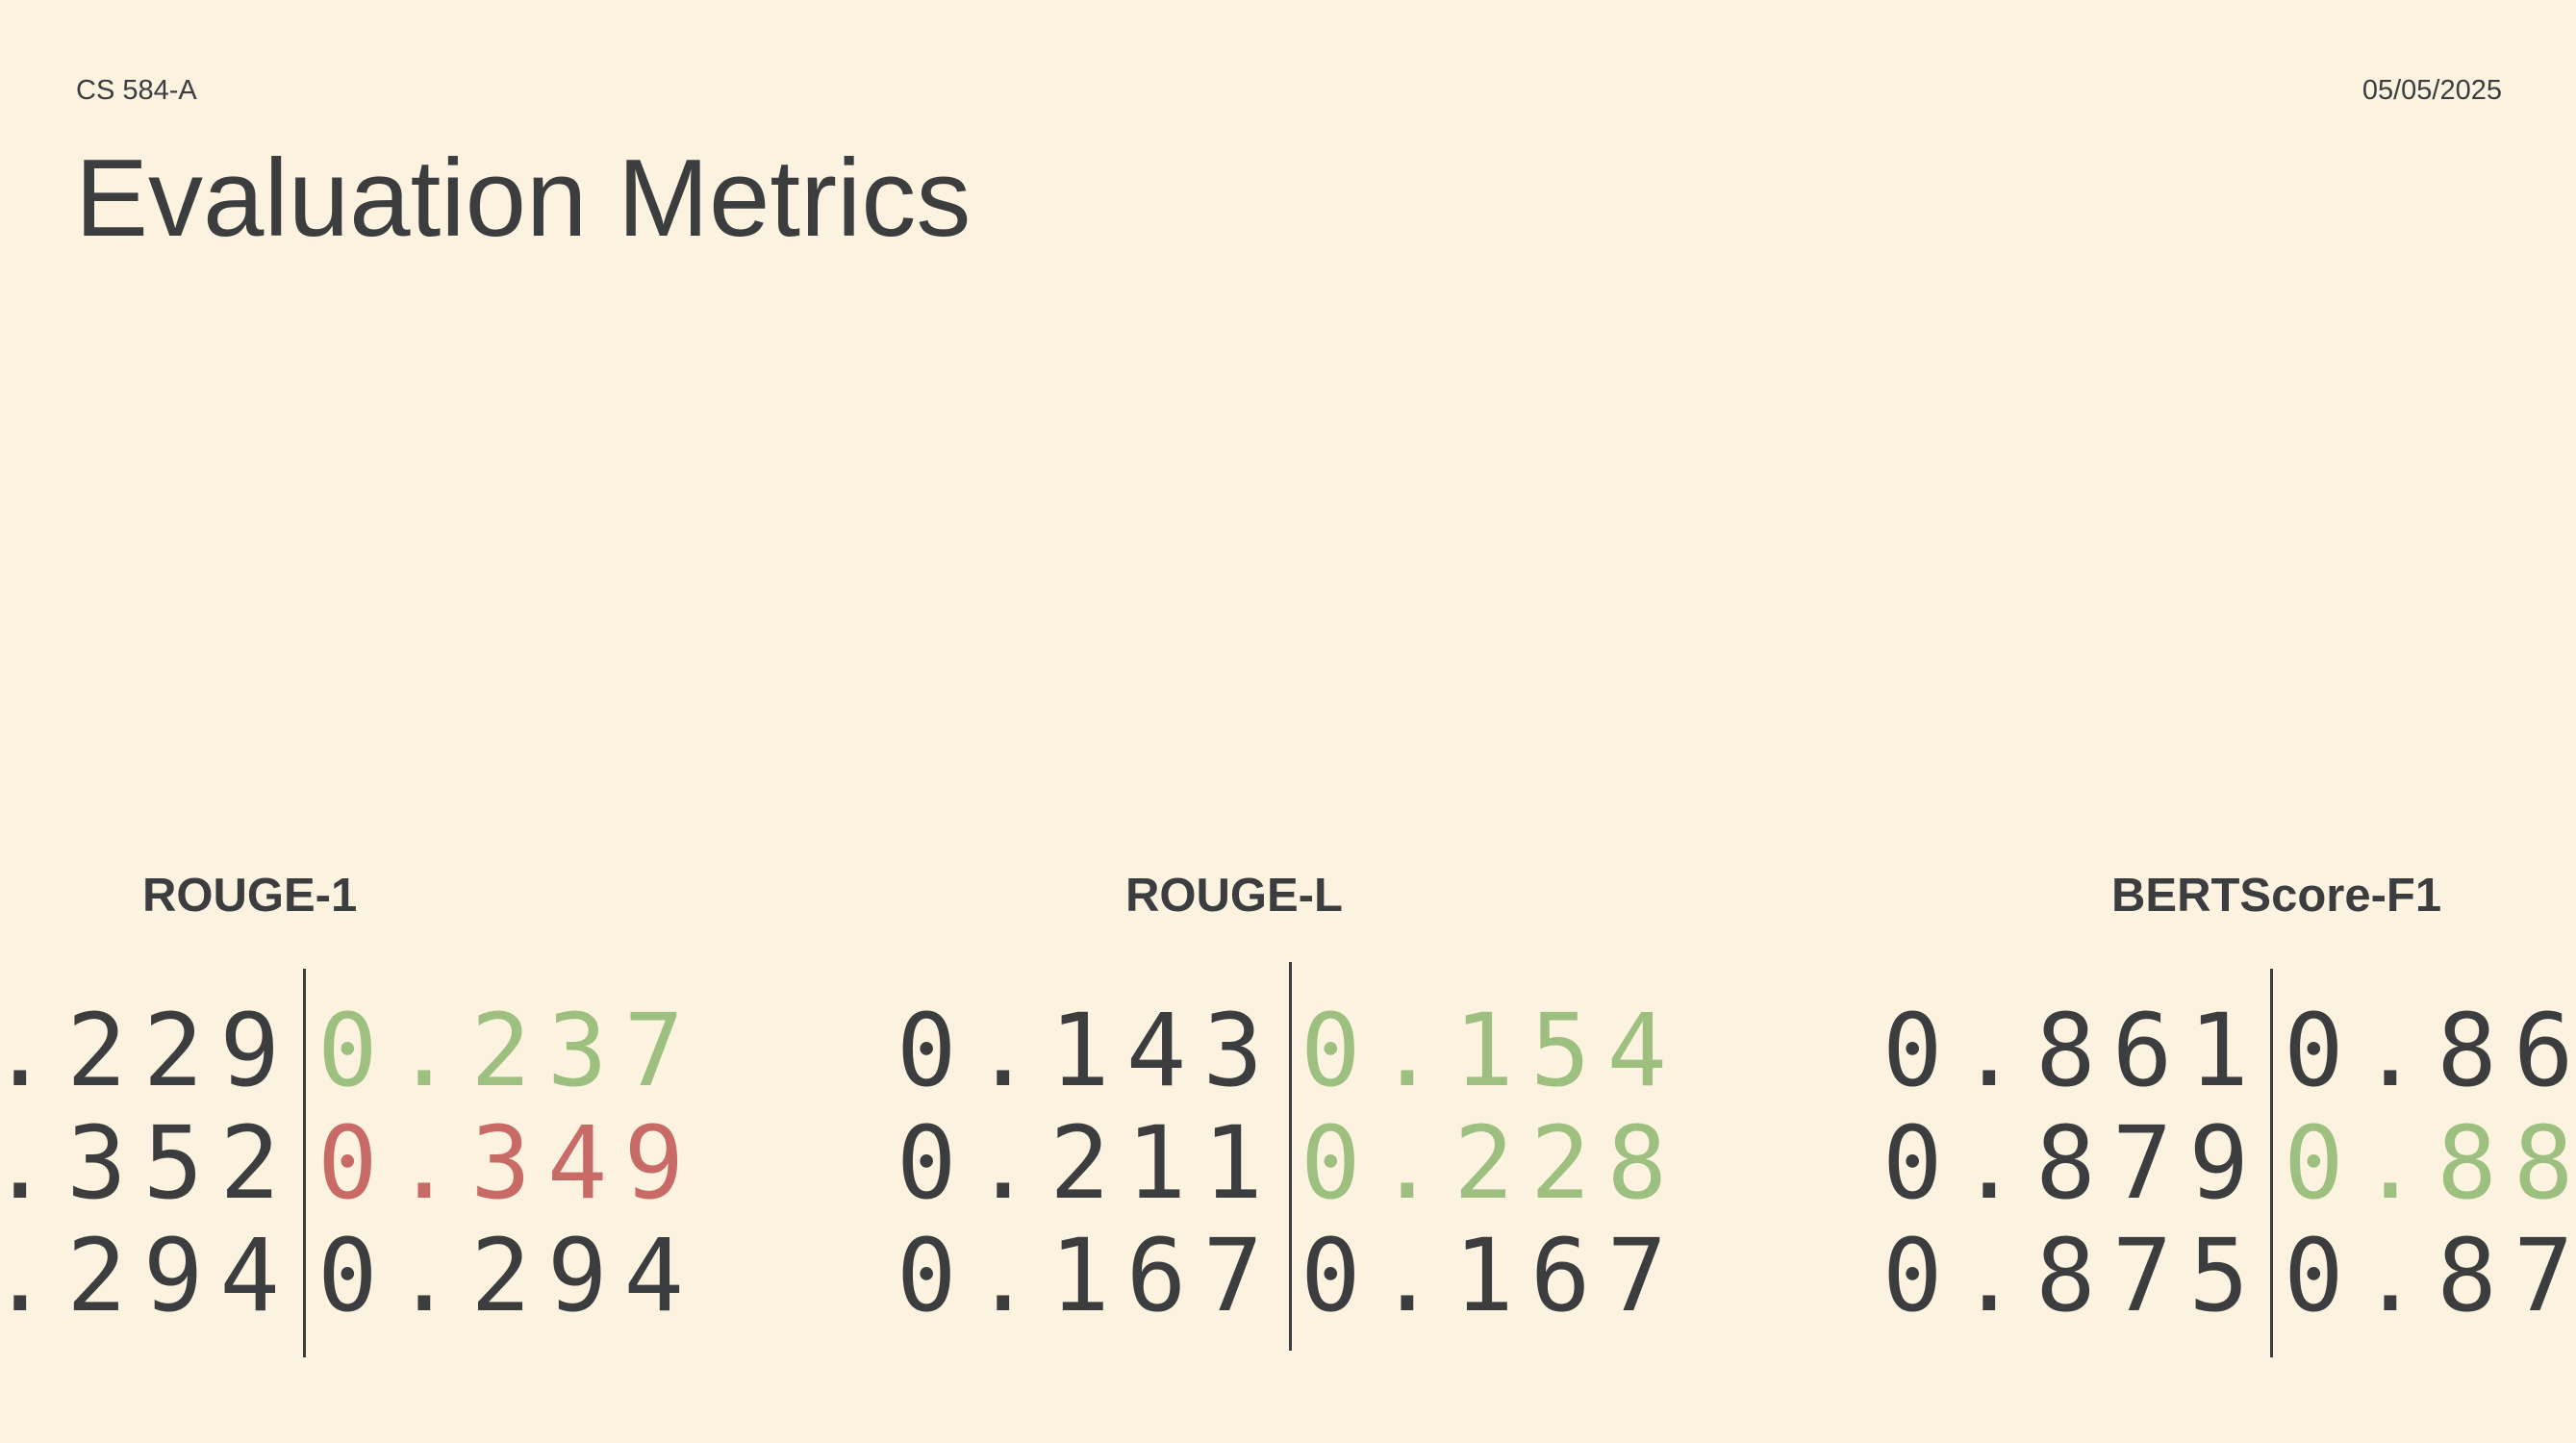  I want to click on metric-left-column-bertscore-f1: 0.861 0.879 0.875, so click(2073, 1163).